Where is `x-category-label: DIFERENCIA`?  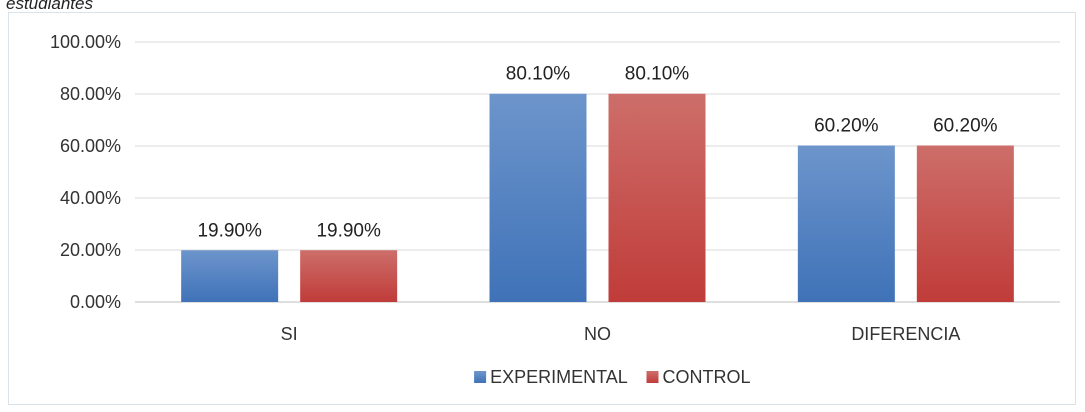 x-category-label: DIFERENCIA is located at coordinates (905, 334).